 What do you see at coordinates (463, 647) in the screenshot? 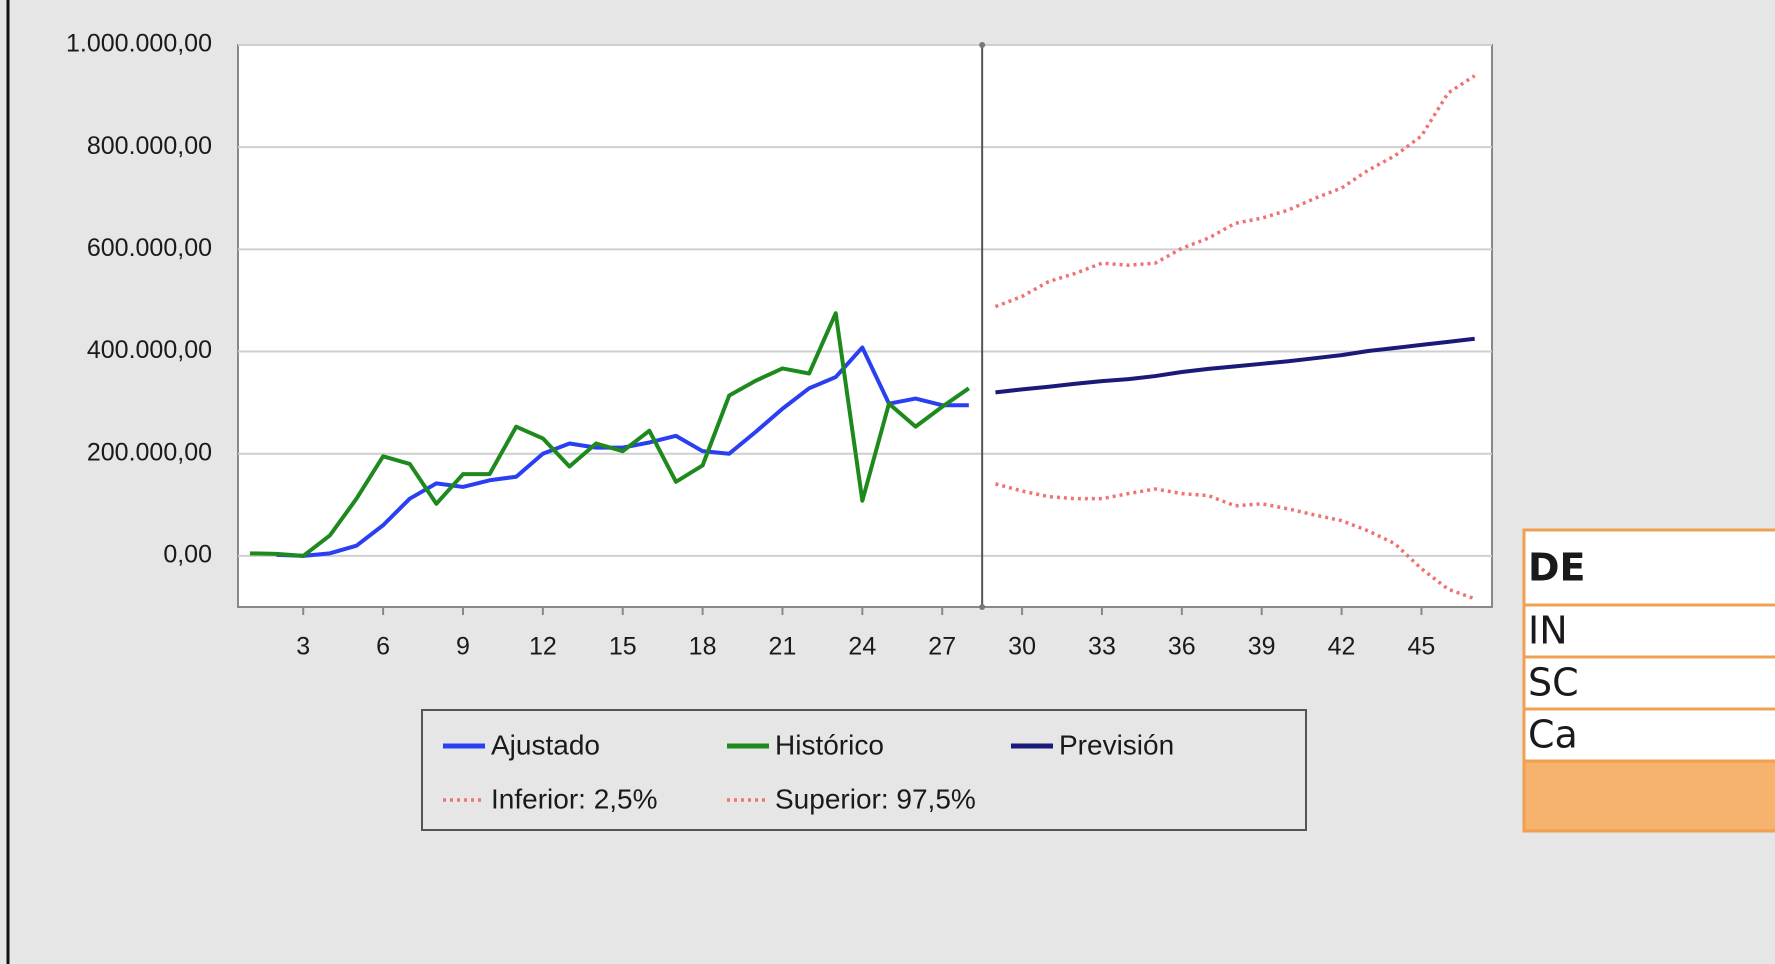
I see `x-tick-label: 9` at bounding box center [463, 647].